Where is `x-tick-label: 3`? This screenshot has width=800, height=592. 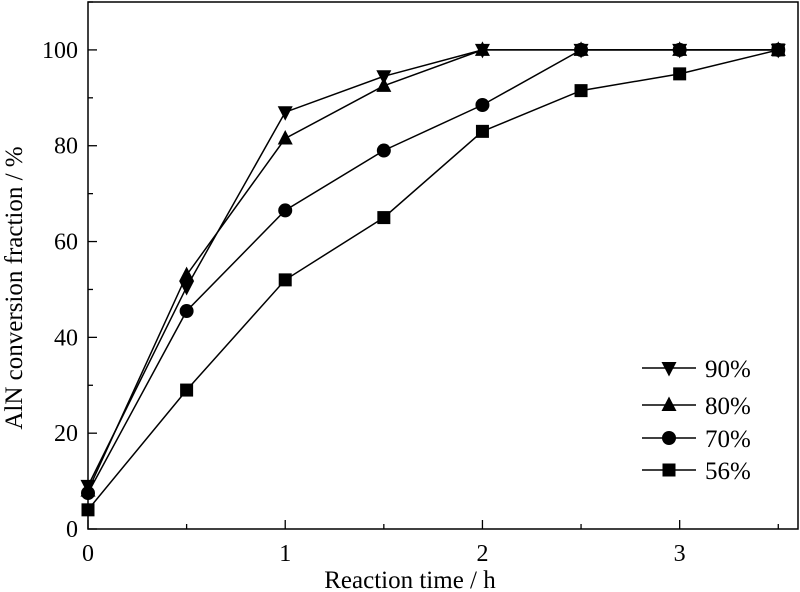
x-tick-label: 3 is located at coordinates (680, 554).